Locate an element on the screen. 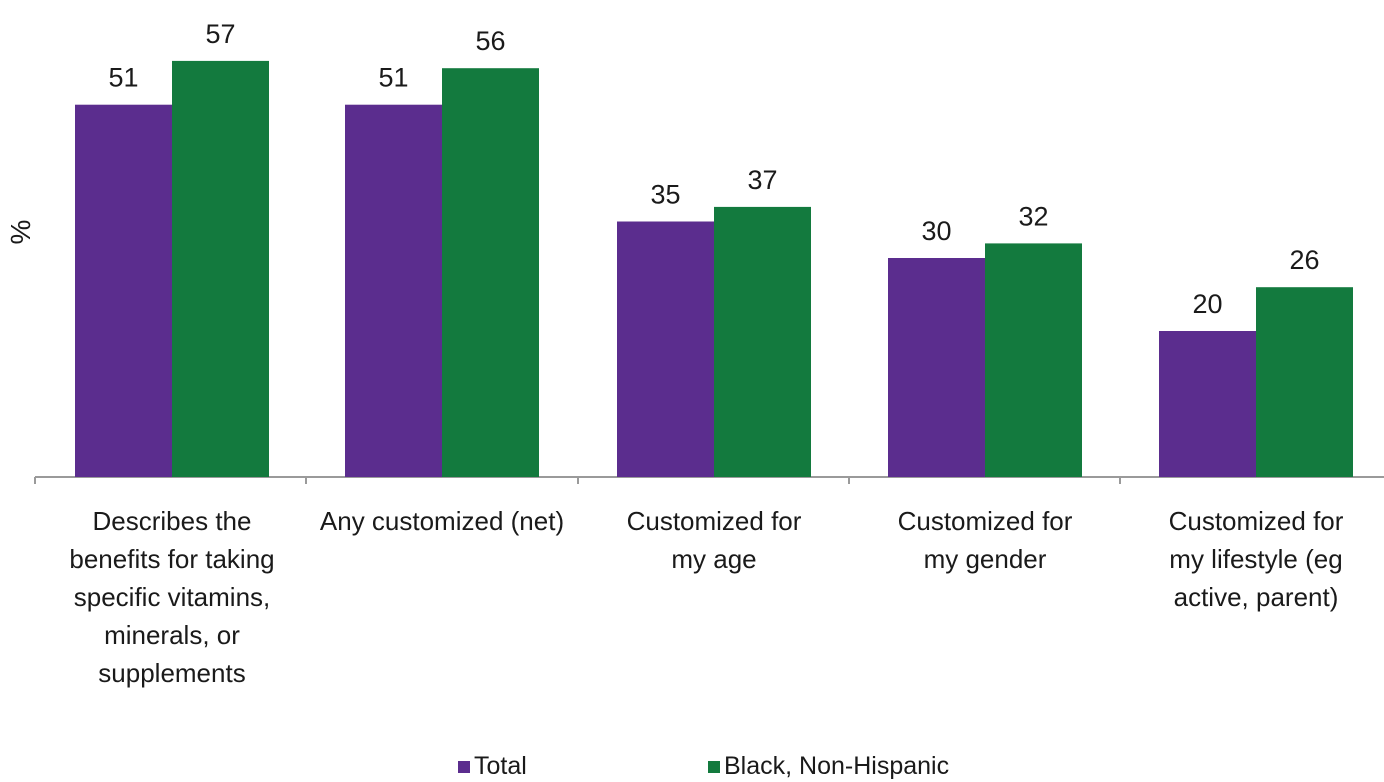 The height and width of the screenshot is (782, 1384). legend: Total Black, Non-Hispanic is located at coordinates (692, 767).